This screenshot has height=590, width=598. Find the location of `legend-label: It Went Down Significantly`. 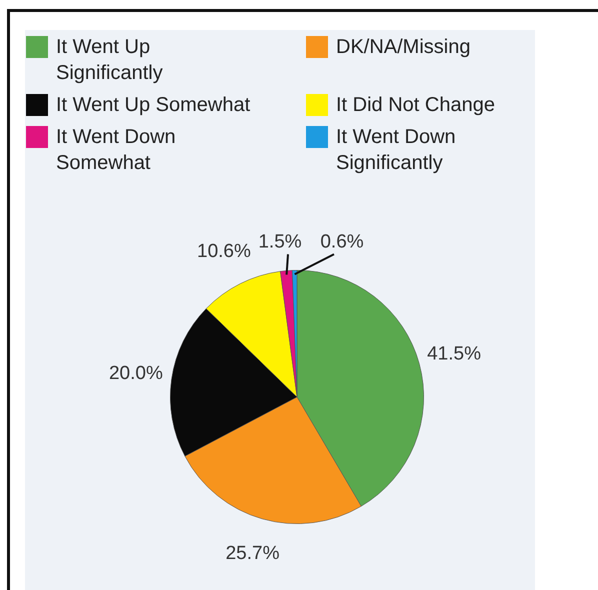

legend-label: It Went Down Significantly is located at coordinates (396, 150).